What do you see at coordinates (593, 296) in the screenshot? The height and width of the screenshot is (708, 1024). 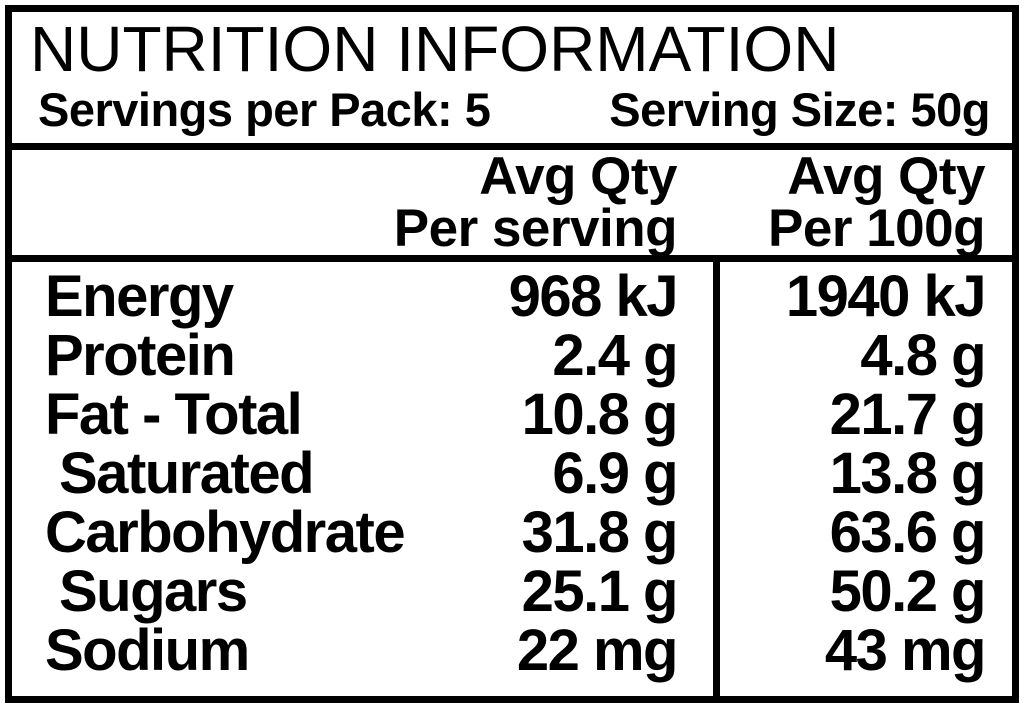 I see `per-serving-value: 968 kJ` at bounding box center [593, 296].